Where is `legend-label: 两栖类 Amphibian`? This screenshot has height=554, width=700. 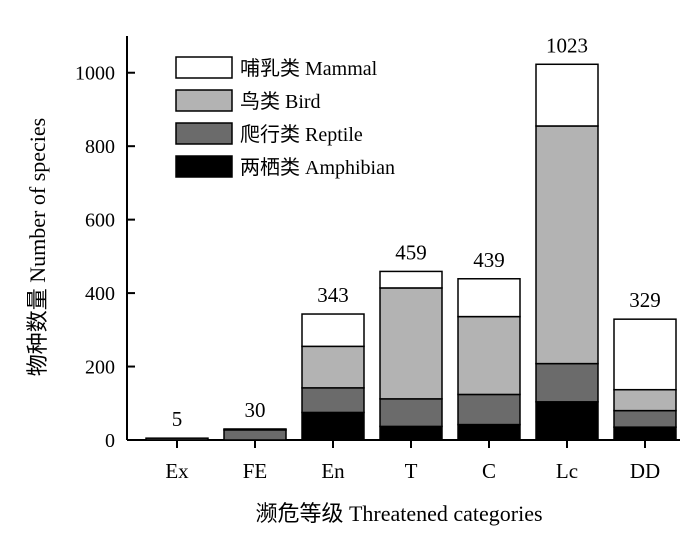 legend-label: 两栖类 Amphibian is located at coordinates (317, 167).